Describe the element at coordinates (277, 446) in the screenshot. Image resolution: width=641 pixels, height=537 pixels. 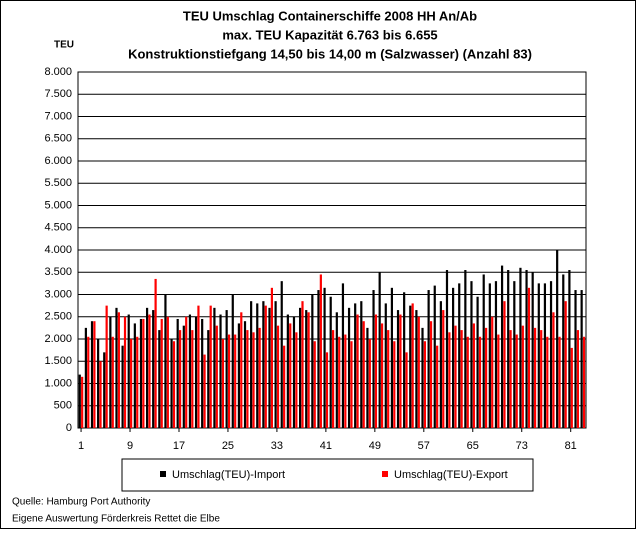
I see `x-tick-label: 33` at that location.